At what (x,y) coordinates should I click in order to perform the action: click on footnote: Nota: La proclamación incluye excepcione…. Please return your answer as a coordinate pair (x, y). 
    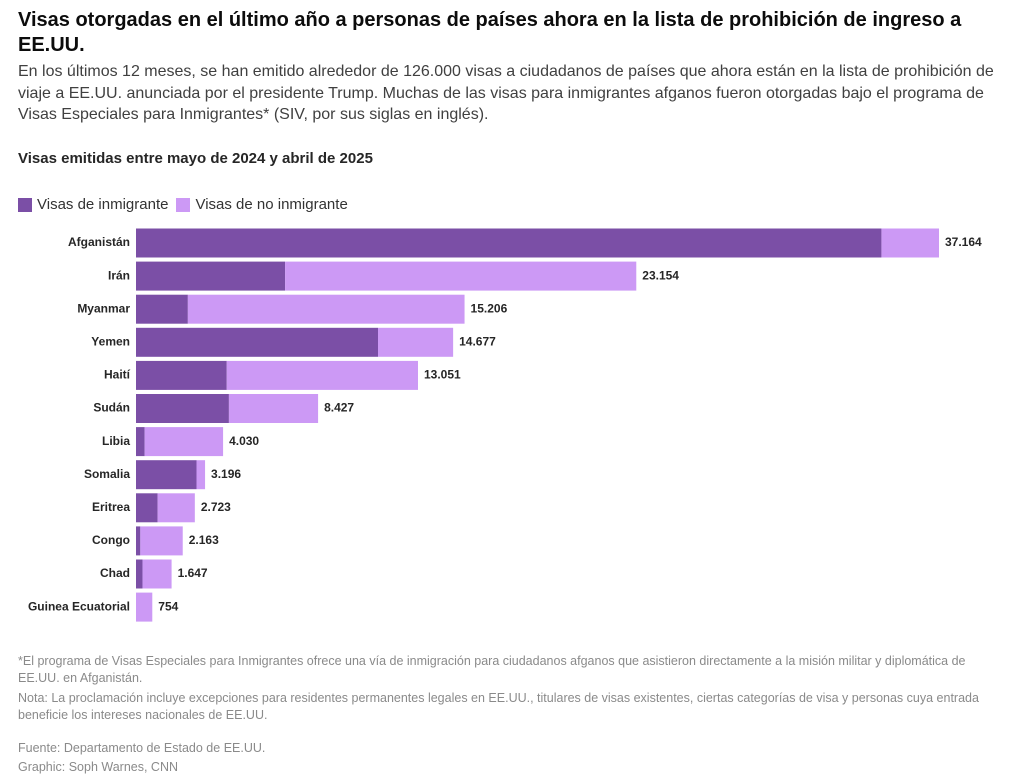
    Looking at the image, I should click on (498, 706).